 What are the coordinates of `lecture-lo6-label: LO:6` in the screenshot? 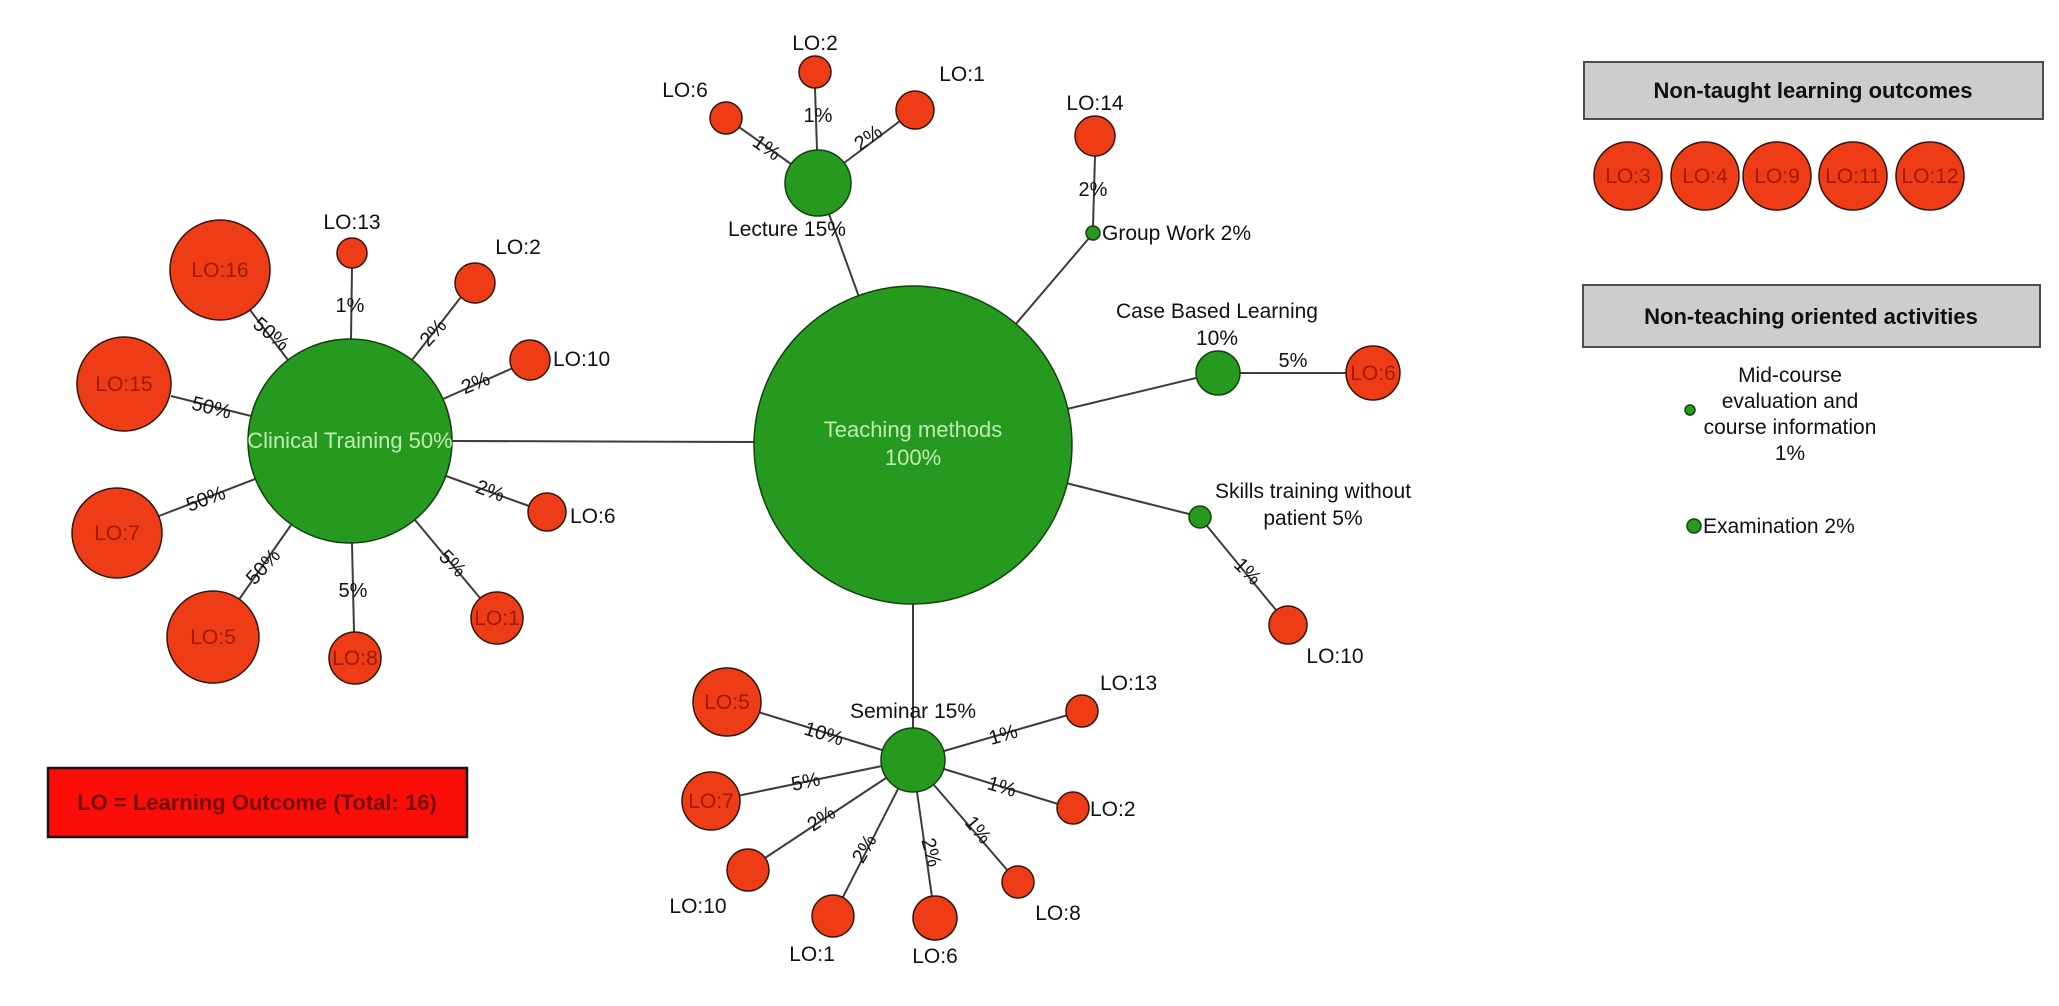 It's located at (685, 90).